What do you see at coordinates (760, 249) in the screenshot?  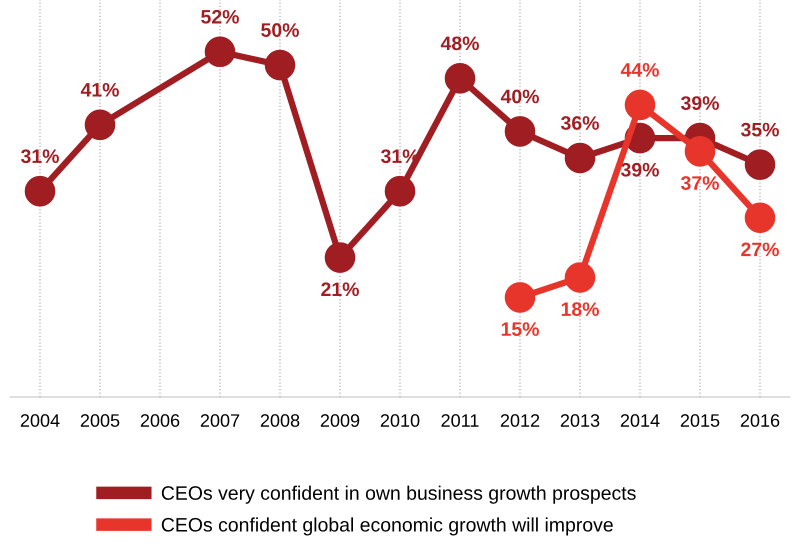 I see `data-label: 27%` at bounding box center [760, 249].